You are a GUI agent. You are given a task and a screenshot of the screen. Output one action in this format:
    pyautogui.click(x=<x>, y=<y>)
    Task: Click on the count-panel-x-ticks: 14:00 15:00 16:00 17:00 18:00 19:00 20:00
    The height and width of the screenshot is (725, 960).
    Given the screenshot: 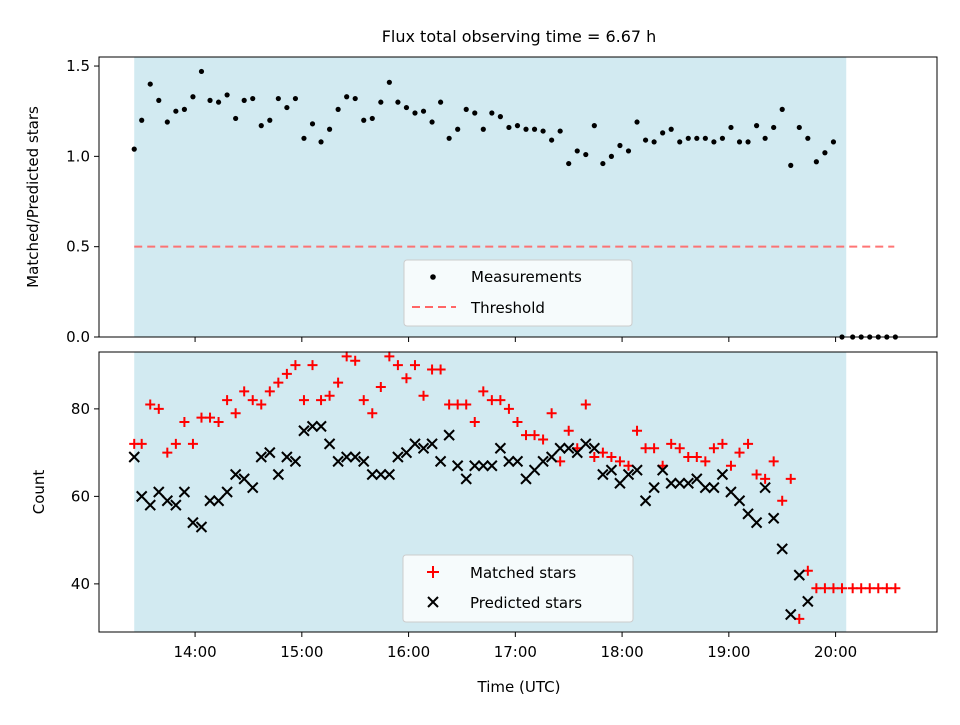 What is the action you would take?
    pyautogui.click(x=515, y=646)
    